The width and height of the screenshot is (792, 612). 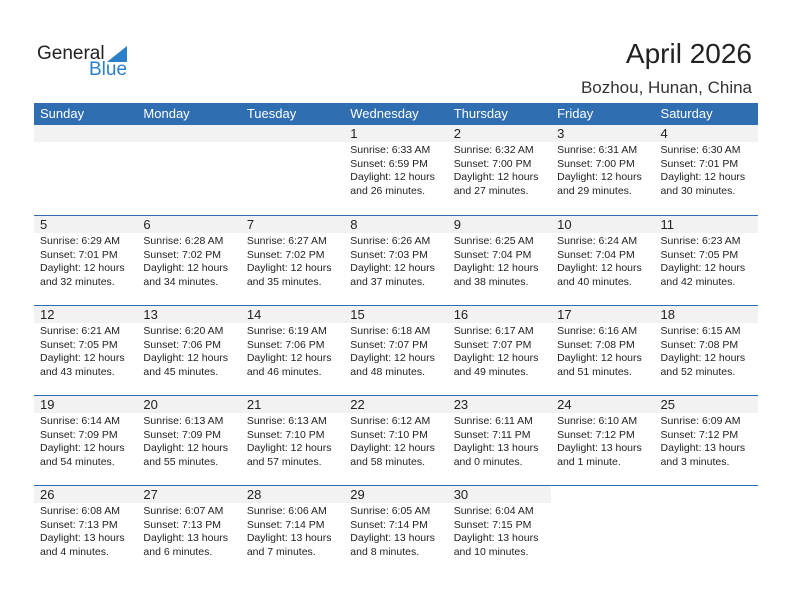 I want to click on day-number: 20, so click(x=189, y=404).